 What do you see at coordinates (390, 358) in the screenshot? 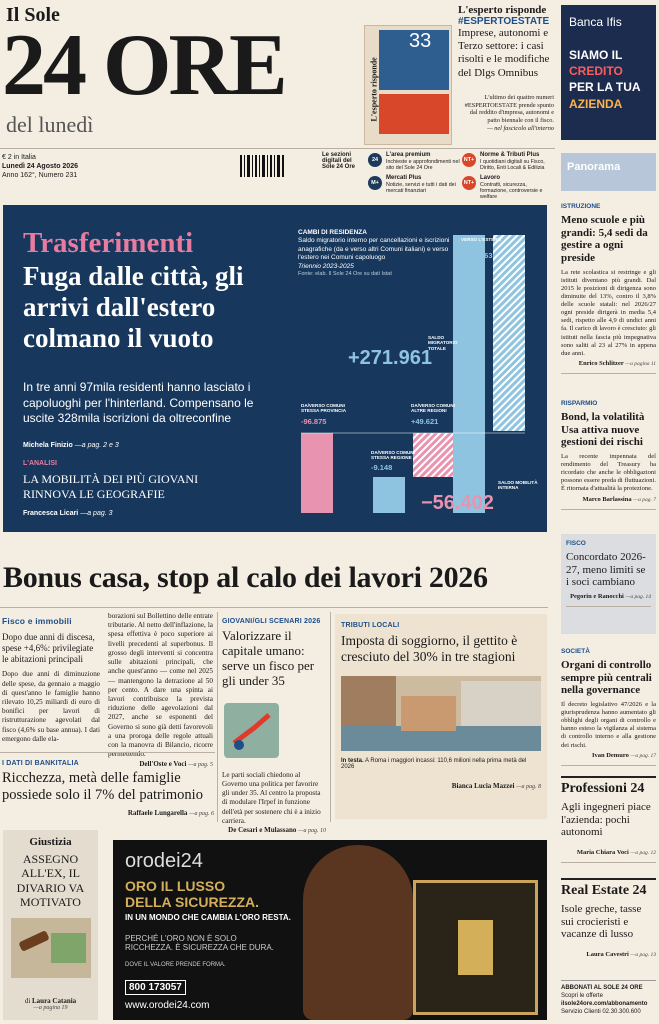
I see `infographic-value: +271.961` at bounding box center [390, 358].